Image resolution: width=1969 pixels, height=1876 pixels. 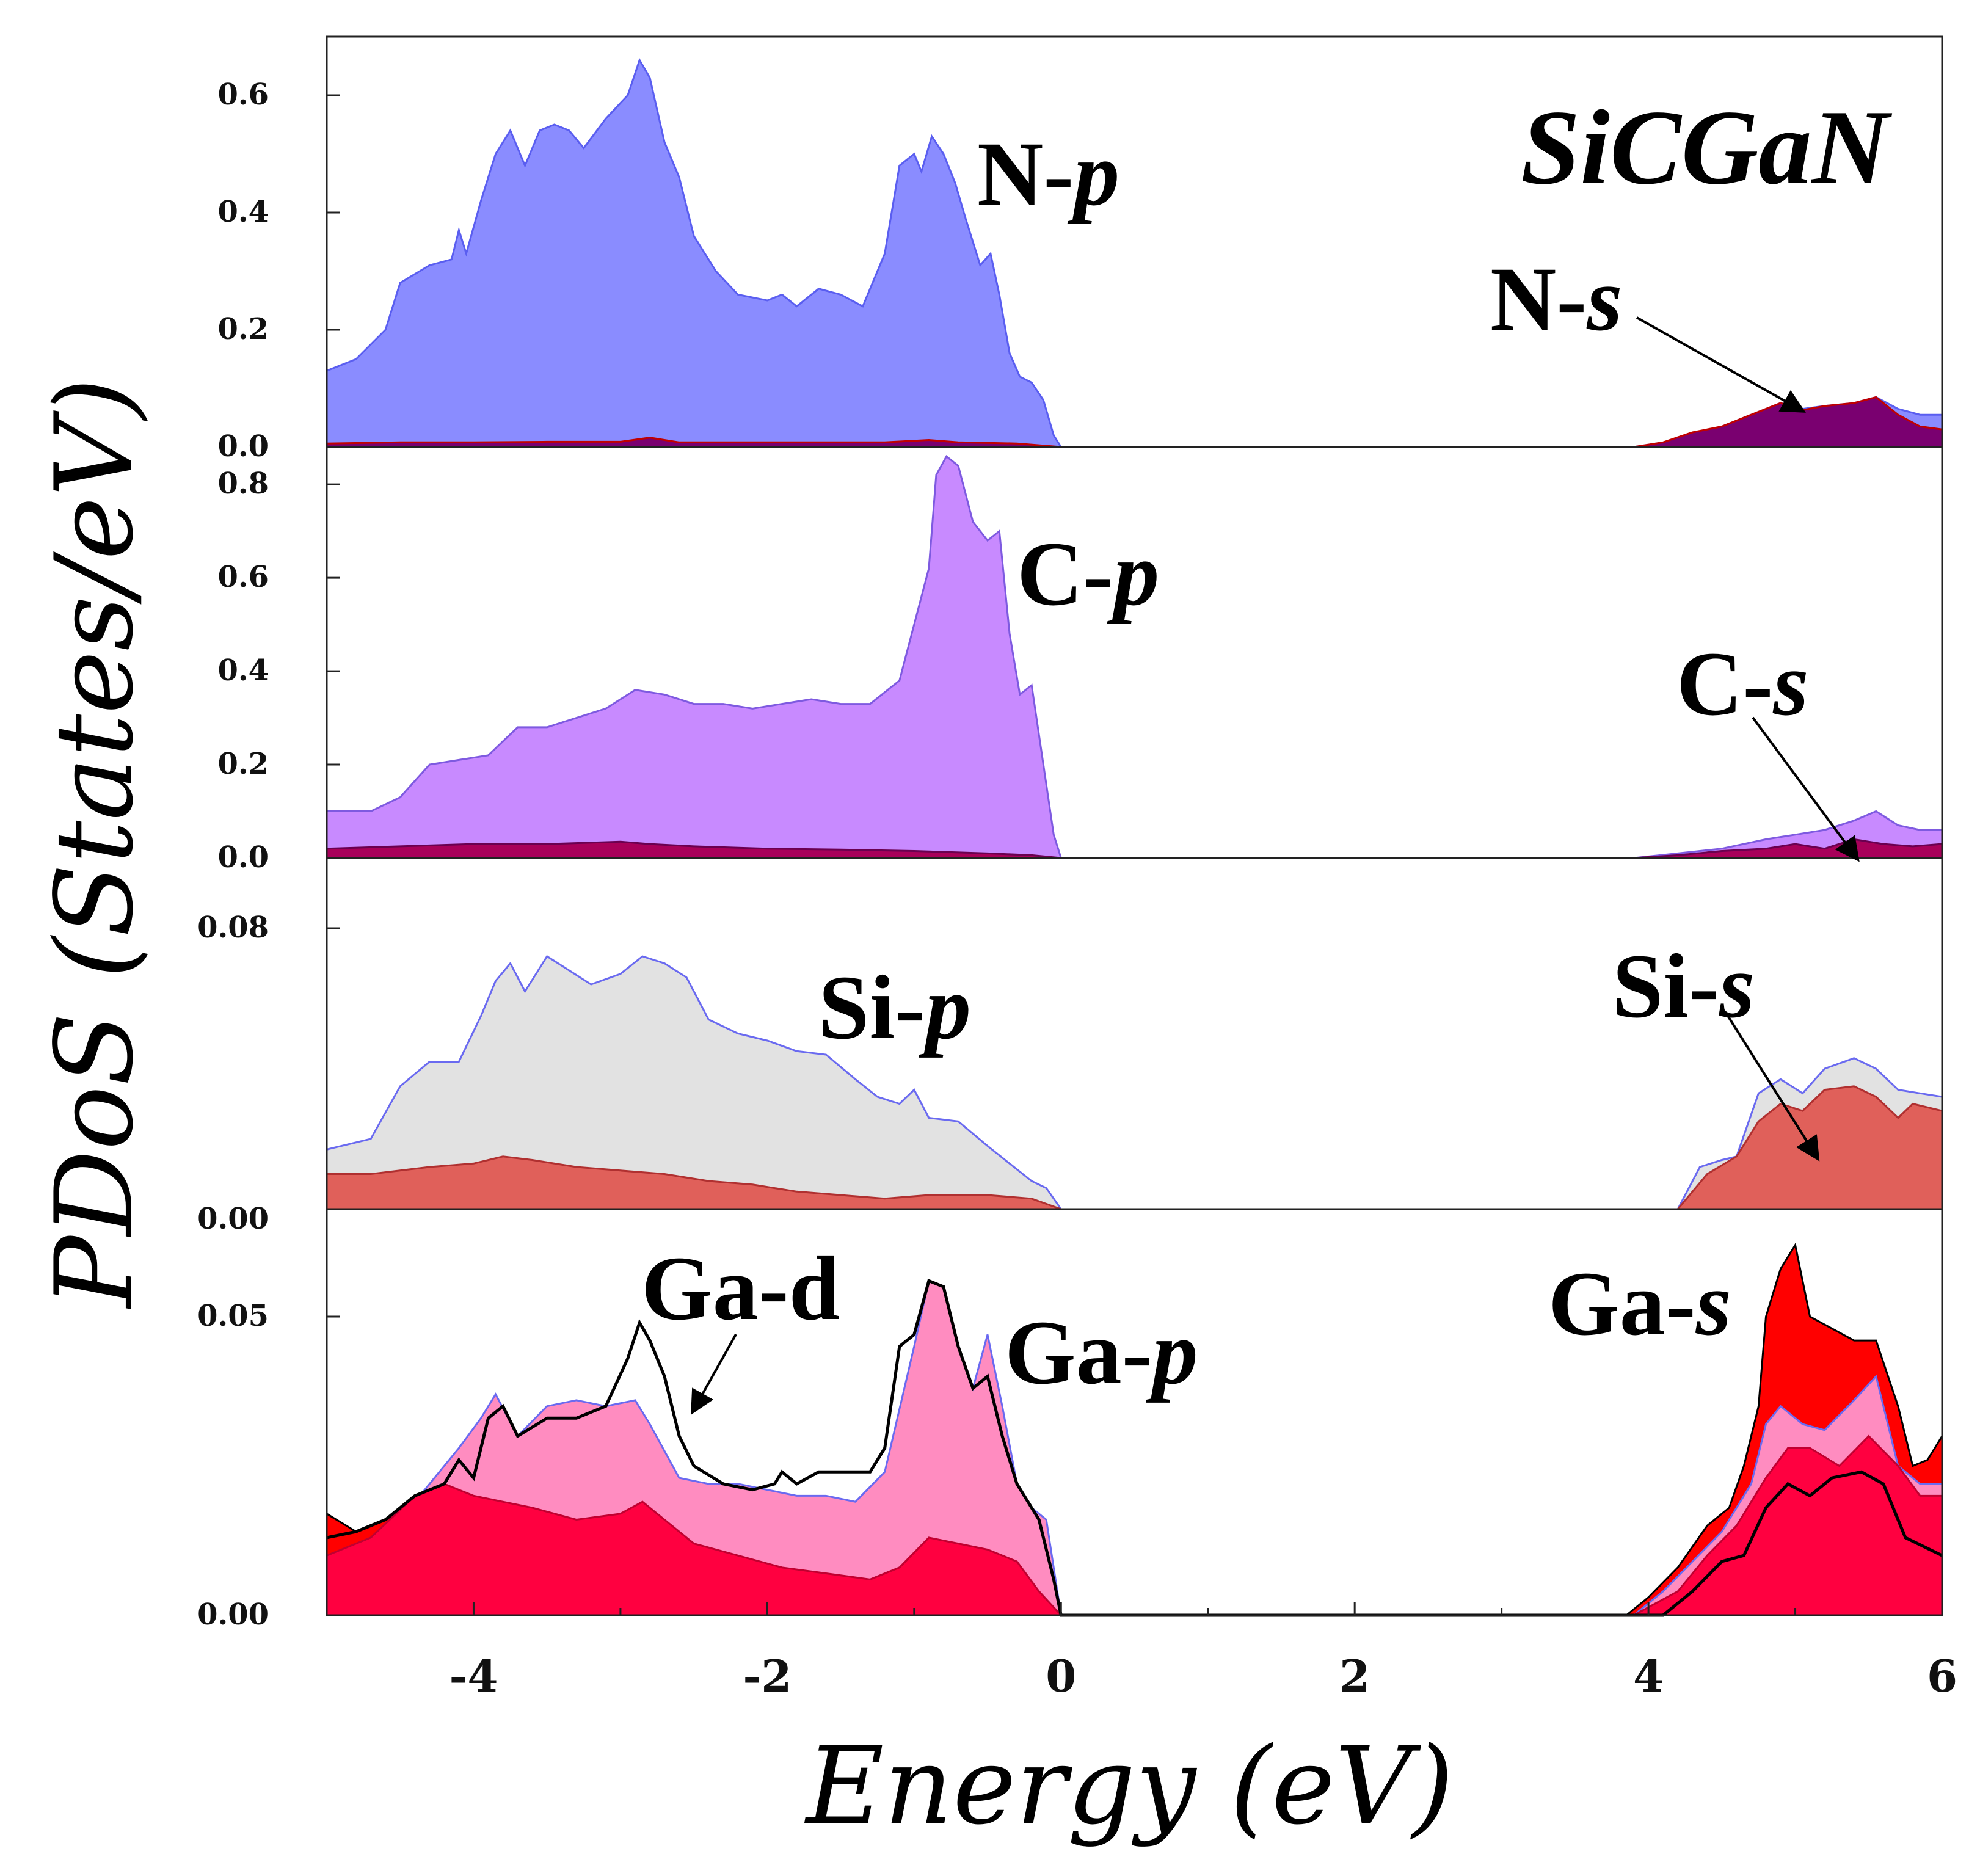 I want to click on label-sicgan: SiCGaN, so click(x=1707, y=147).